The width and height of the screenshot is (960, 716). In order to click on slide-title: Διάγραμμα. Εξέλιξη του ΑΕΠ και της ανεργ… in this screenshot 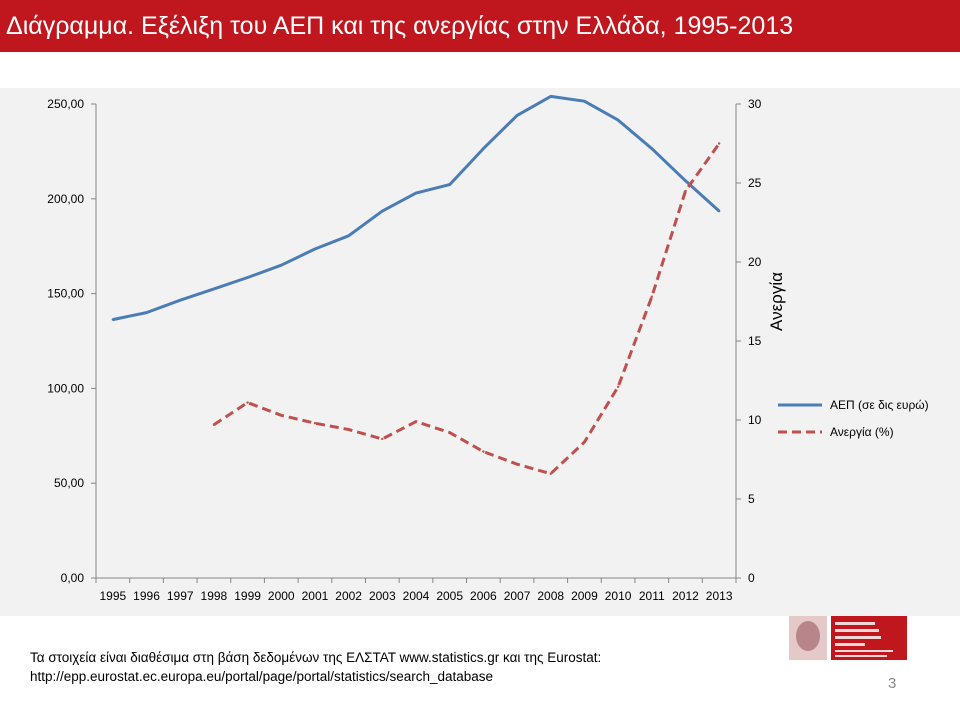, I will do `click(480, 26)`.